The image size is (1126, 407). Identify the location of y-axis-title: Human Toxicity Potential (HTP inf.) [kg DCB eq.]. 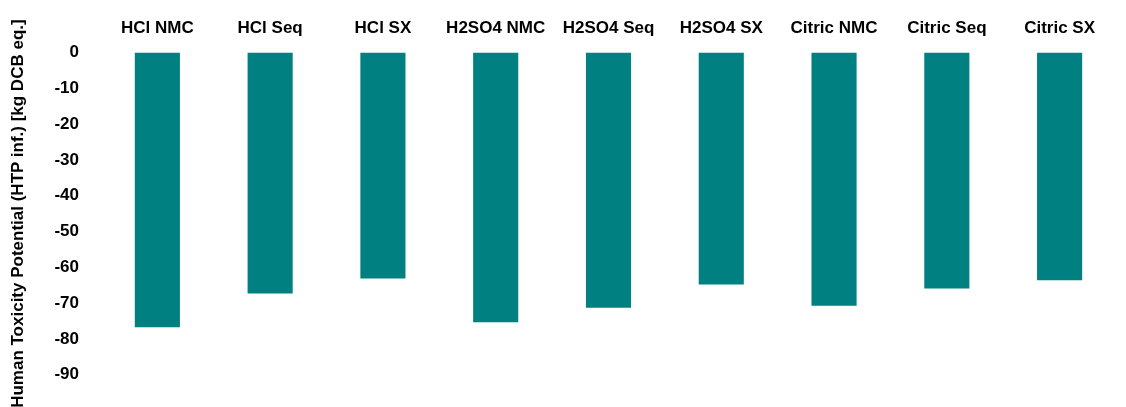
(17, 213).